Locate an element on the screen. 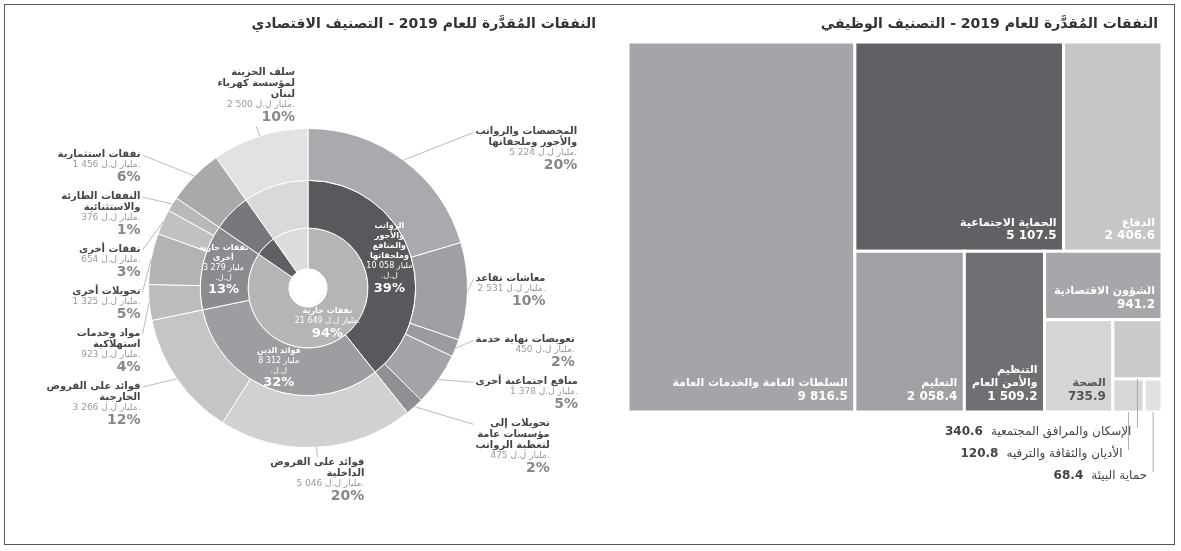 The image size is (1181, 551). category-label: السلطات العامة والخدمات العامة is located at coordinates (760, 383).